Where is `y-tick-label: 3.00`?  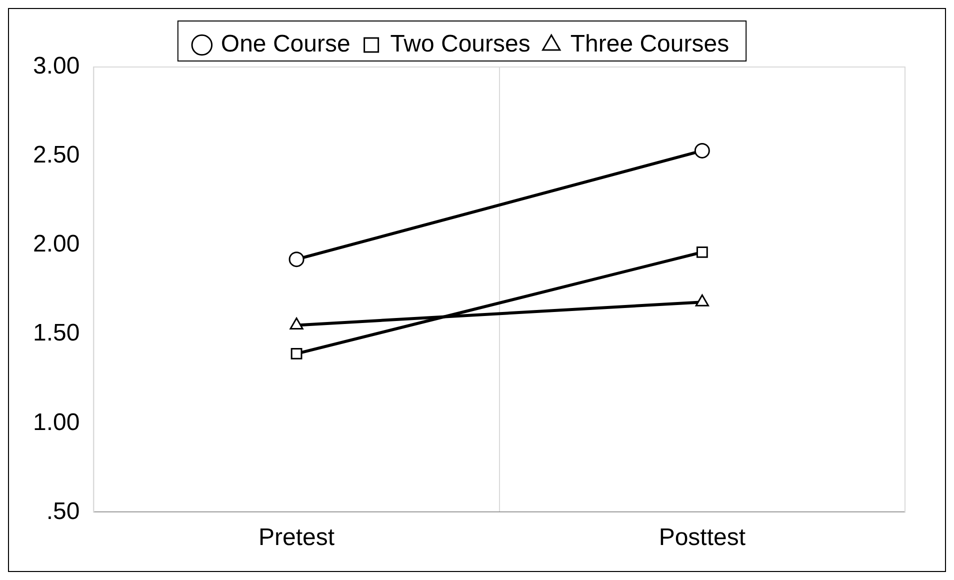 y-tick-label: 3.00 is located at coordinates (56, 66).